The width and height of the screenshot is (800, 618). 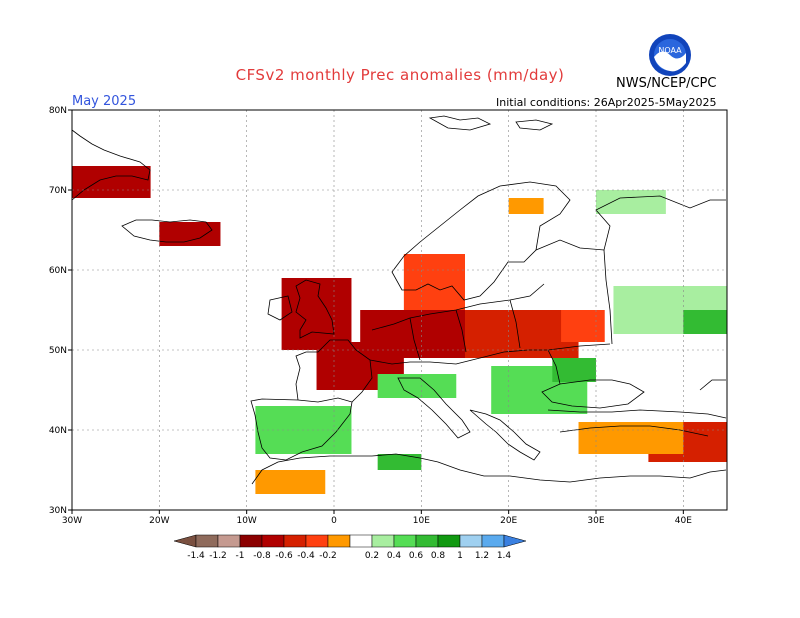 I want to click on colorbar-label: -1, so click(x=240, y=556).